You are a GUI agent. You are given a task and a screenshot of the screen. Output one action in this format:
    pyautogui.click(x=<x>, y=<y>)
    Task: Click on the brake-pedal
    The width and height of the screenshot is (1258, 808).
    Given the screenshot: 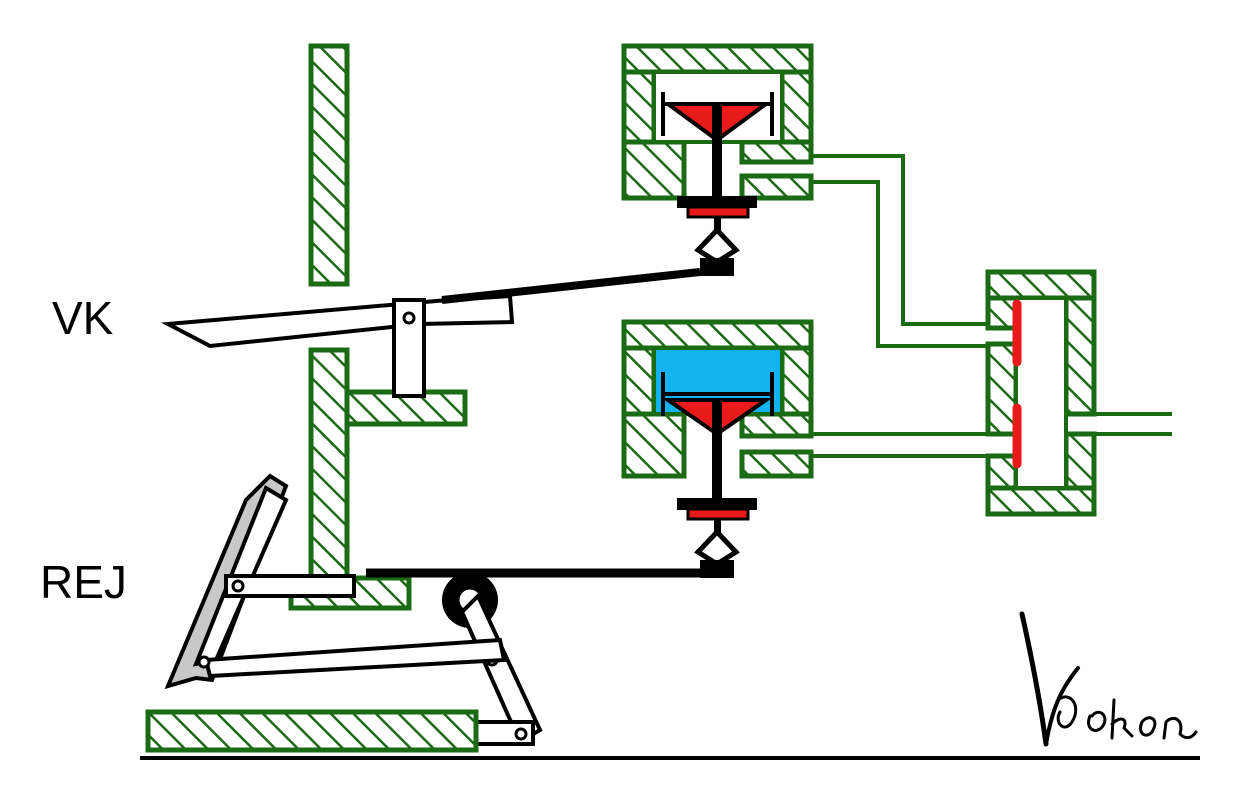 What is the action you would take?
    pyautogui.click(x=335, y=581)
    